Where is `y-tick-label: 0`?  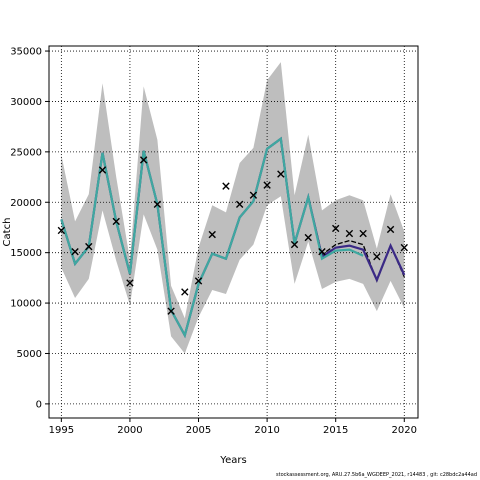 y-tick-label: 0 is located at coordinates (39, 404).